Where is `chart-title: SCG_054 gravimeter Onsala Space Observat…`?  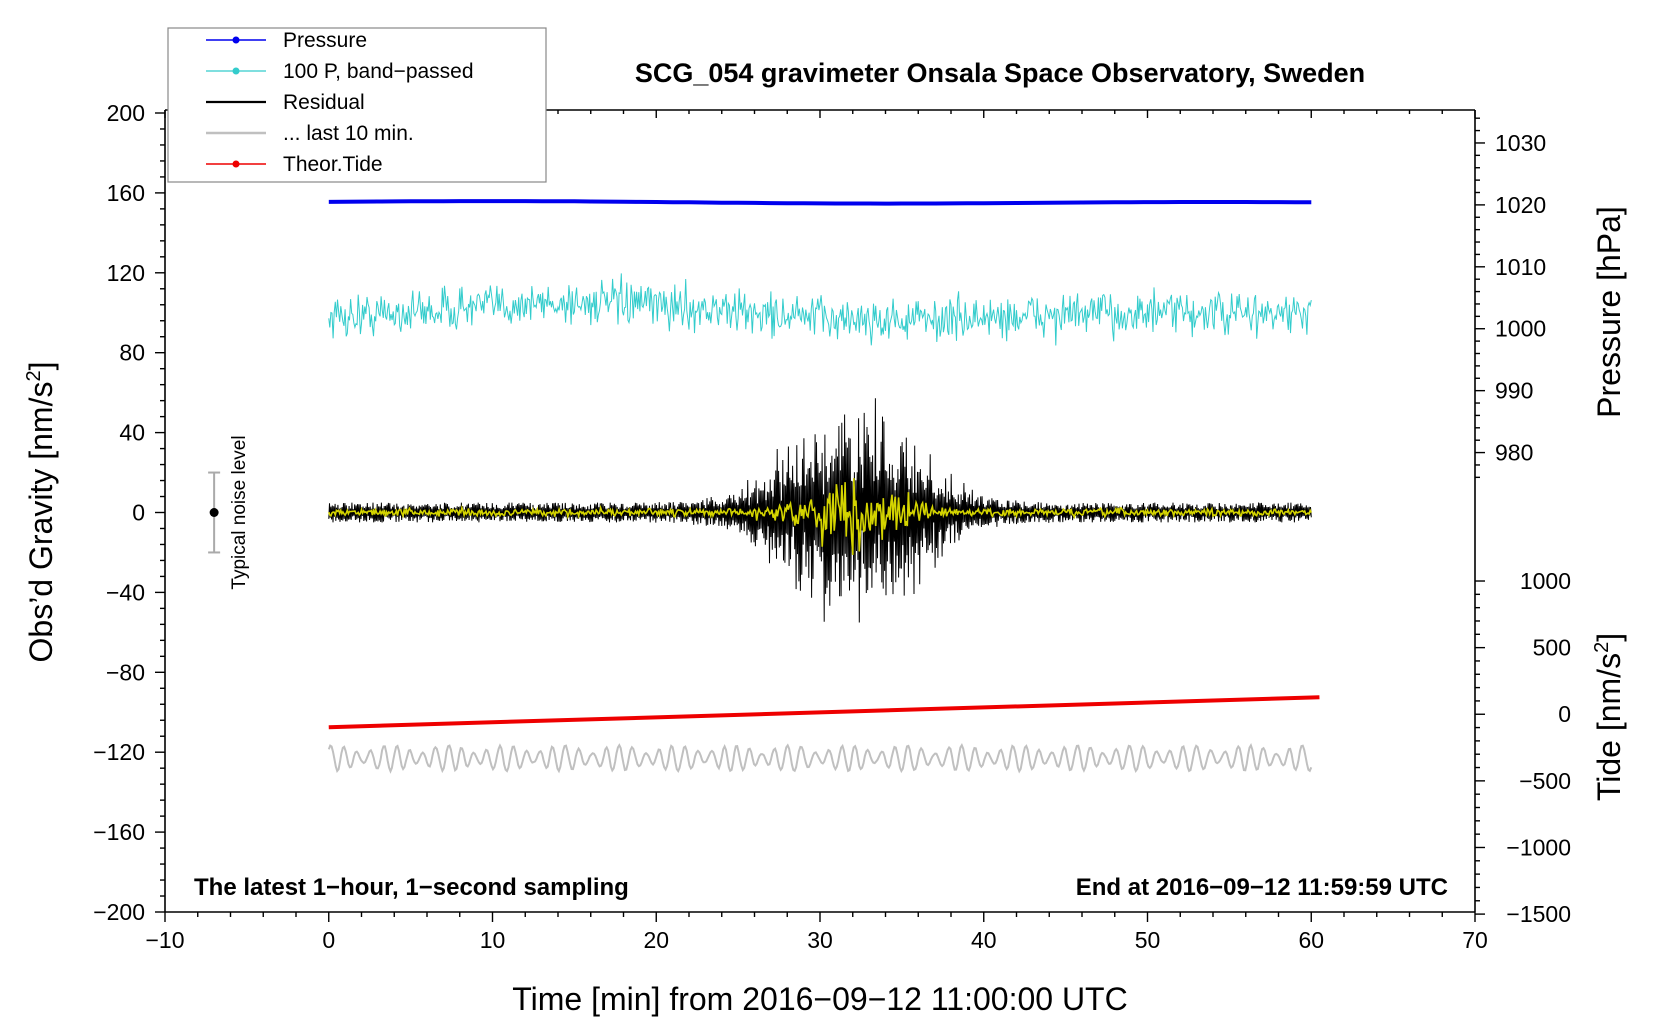
chart-title: SCG_054 gravimeter Onsala Space Observat… is located at coordinates (1000, 73).